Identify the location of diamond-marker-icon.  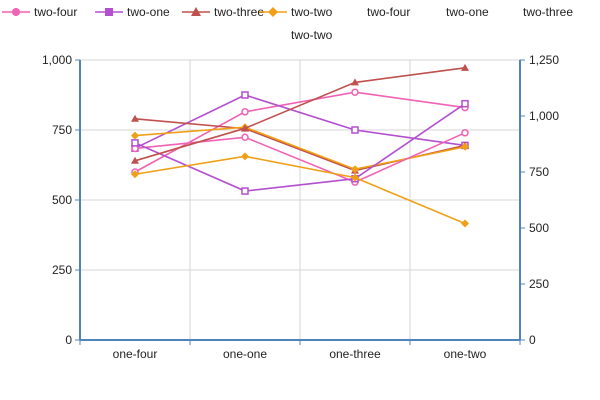
(273, 12).